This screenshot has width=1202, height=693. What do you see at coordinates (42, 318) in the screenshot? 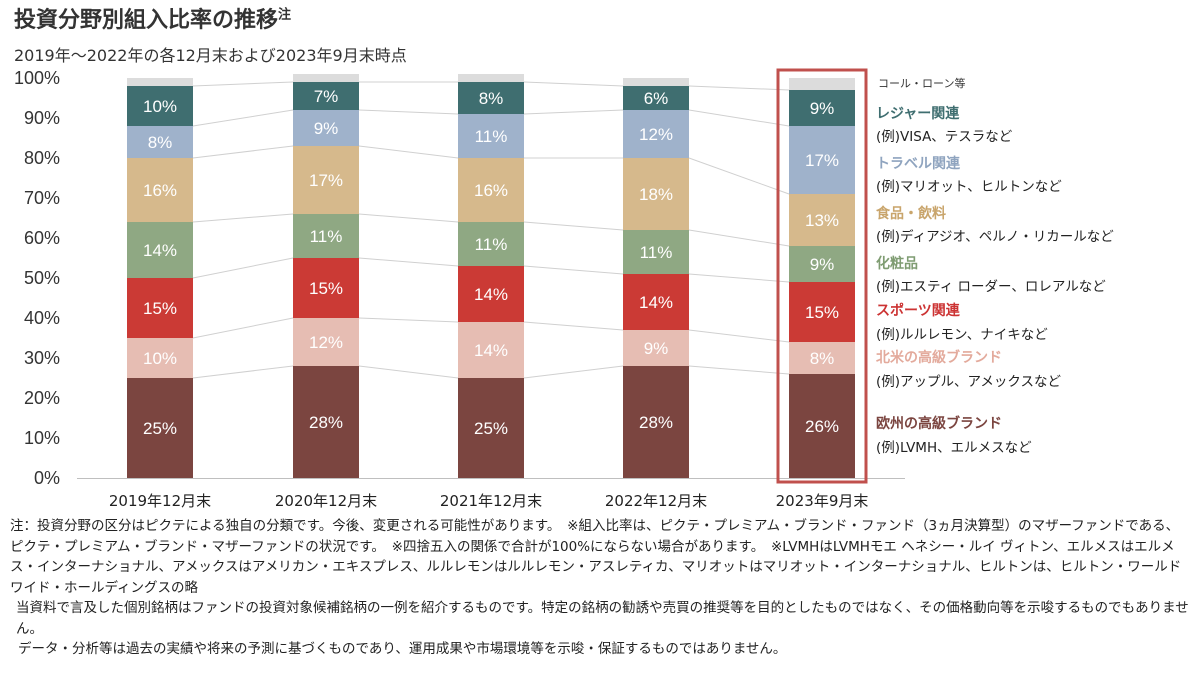
I see `y-tick-label: 40%` at bounding box center [42, 318].